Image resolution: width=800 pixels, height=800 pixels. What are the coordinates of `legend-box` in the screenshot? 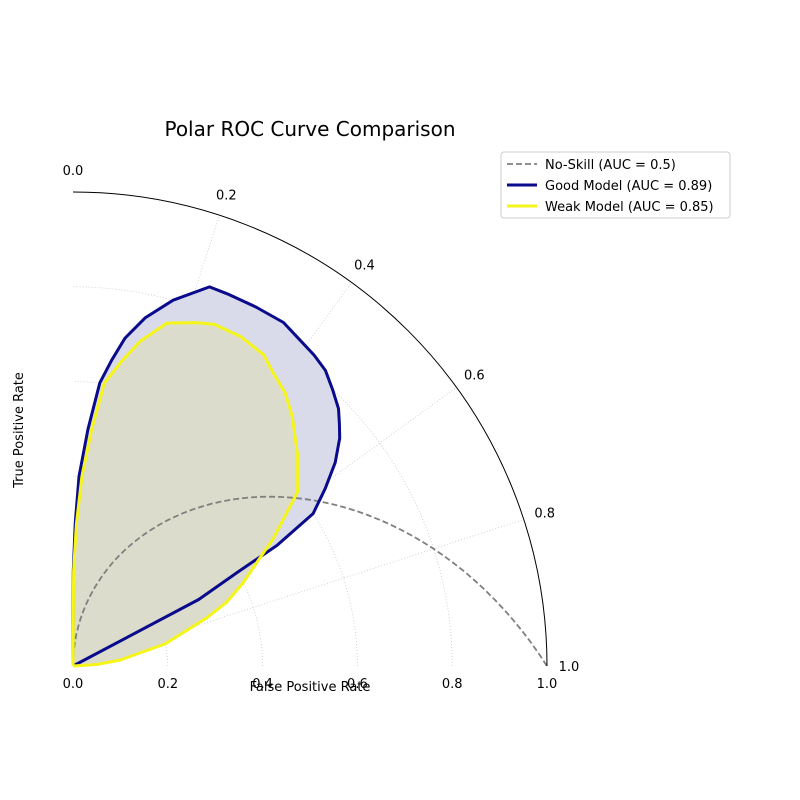 It's located at (615, 185).